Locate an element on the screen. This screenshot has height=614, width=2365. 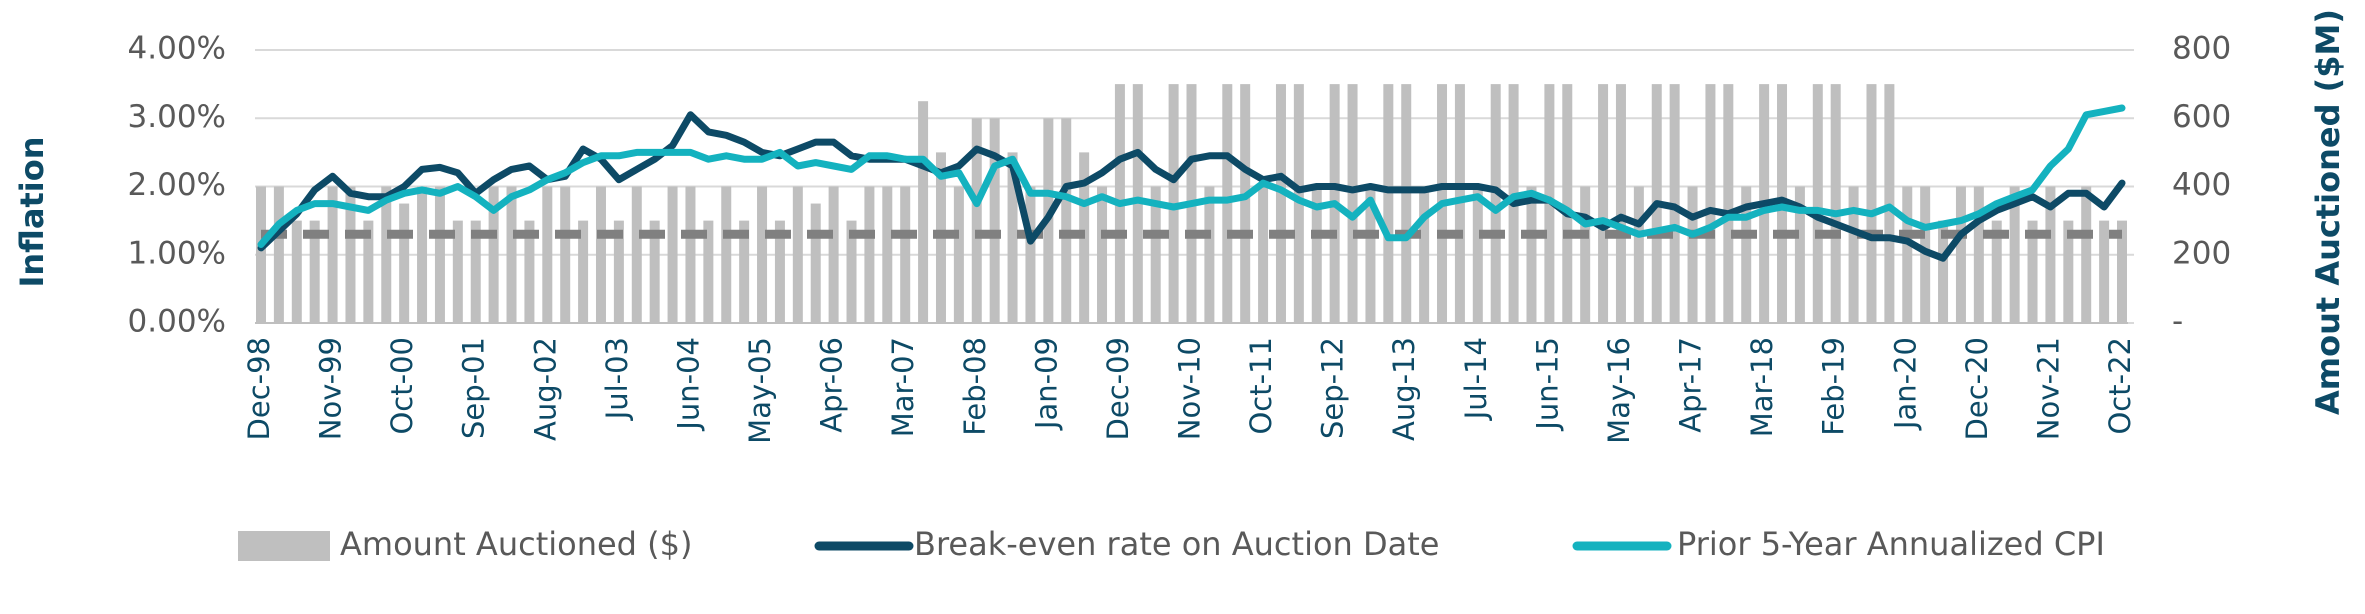
x-tick-label: Nov-10 is located at coordinates (1190, 388).